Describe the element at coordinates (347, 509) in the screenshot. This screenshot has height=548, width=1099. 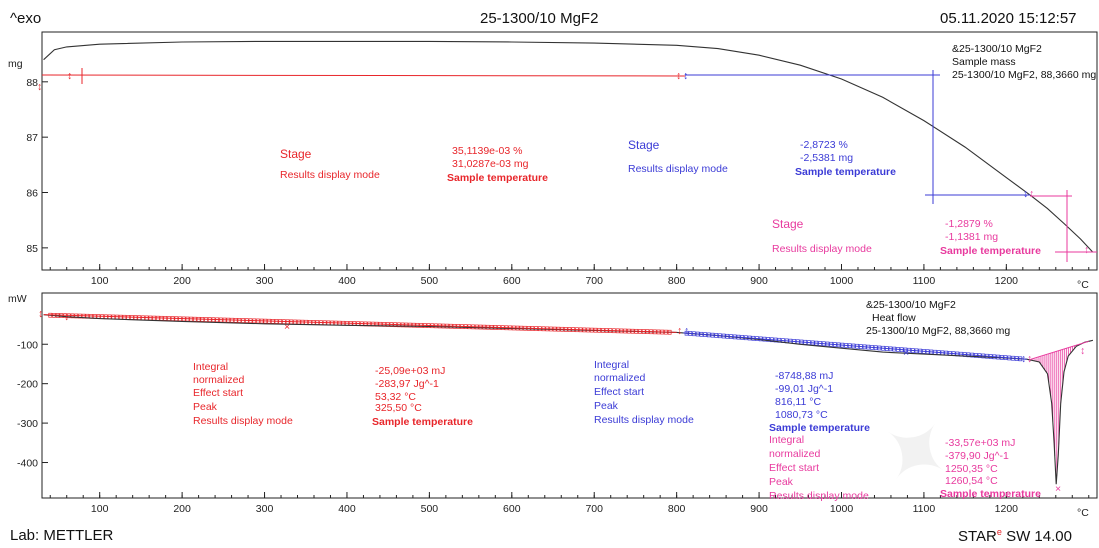
I see `dsc-x-tick-label: 400` at that location.